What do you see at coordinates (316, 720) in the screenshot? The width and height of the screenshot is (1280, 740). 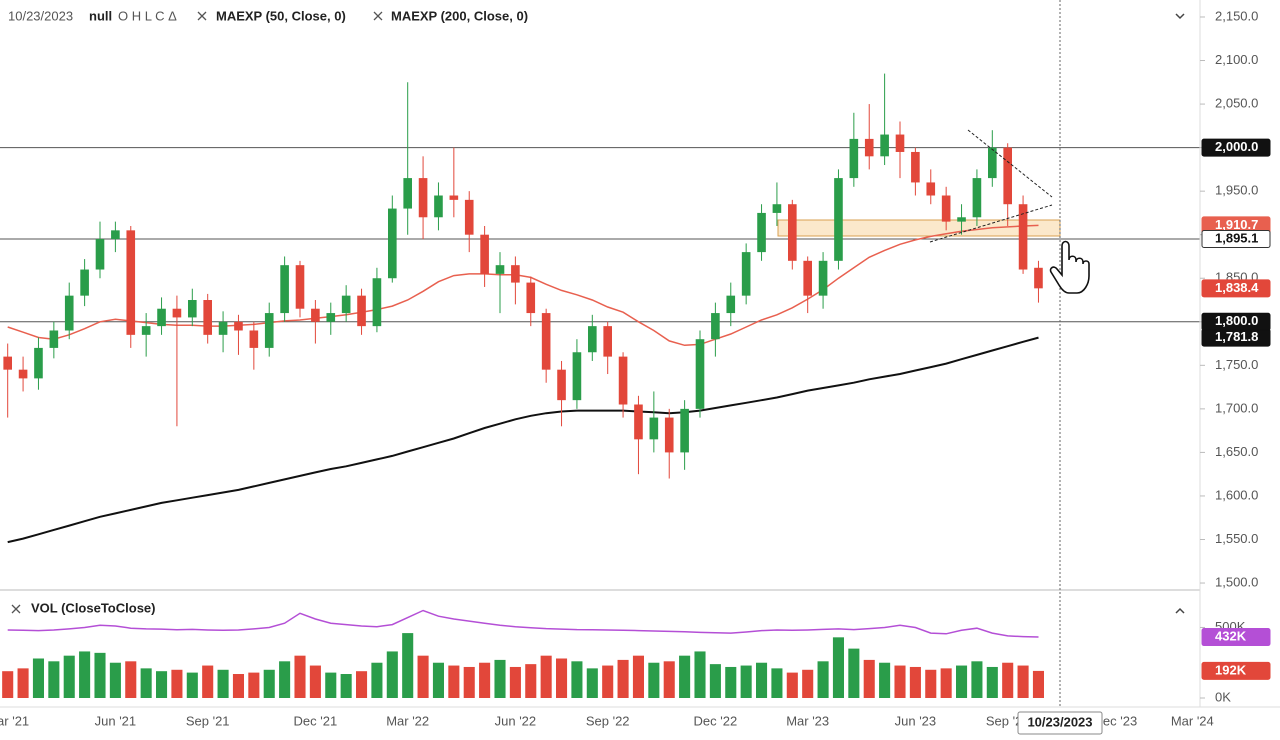 I see `x-tick-label: Dec '21` at bounding box center [316, 720].